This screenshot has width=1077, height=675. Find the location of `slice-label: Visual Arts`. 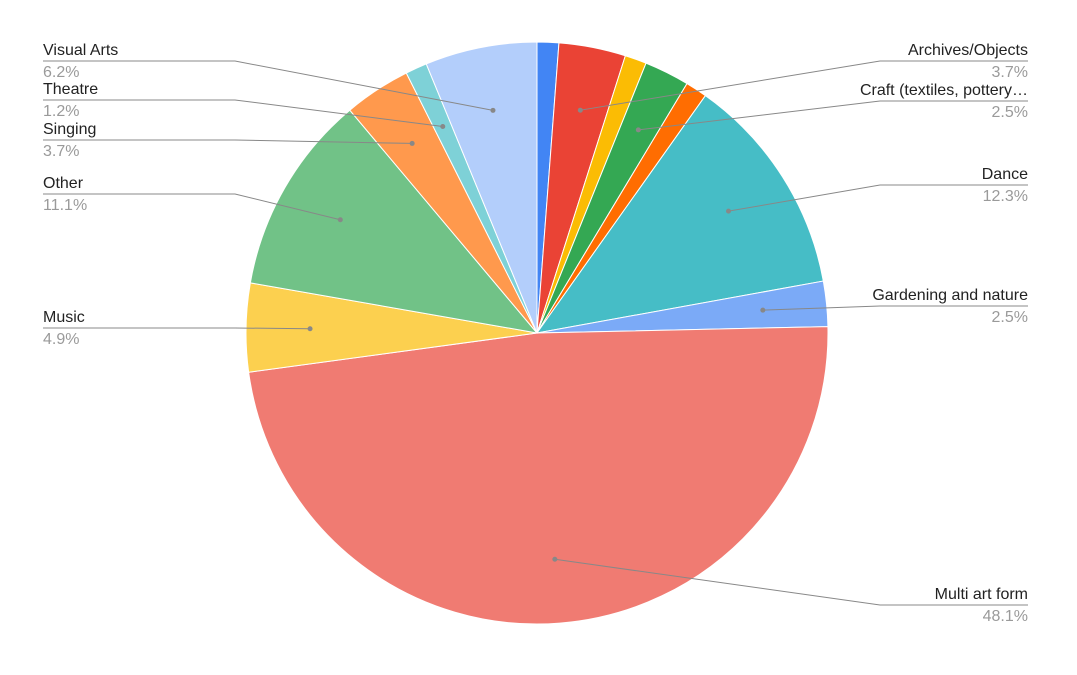

slice-label: Visual Arts is located at coordinates (80, 50).